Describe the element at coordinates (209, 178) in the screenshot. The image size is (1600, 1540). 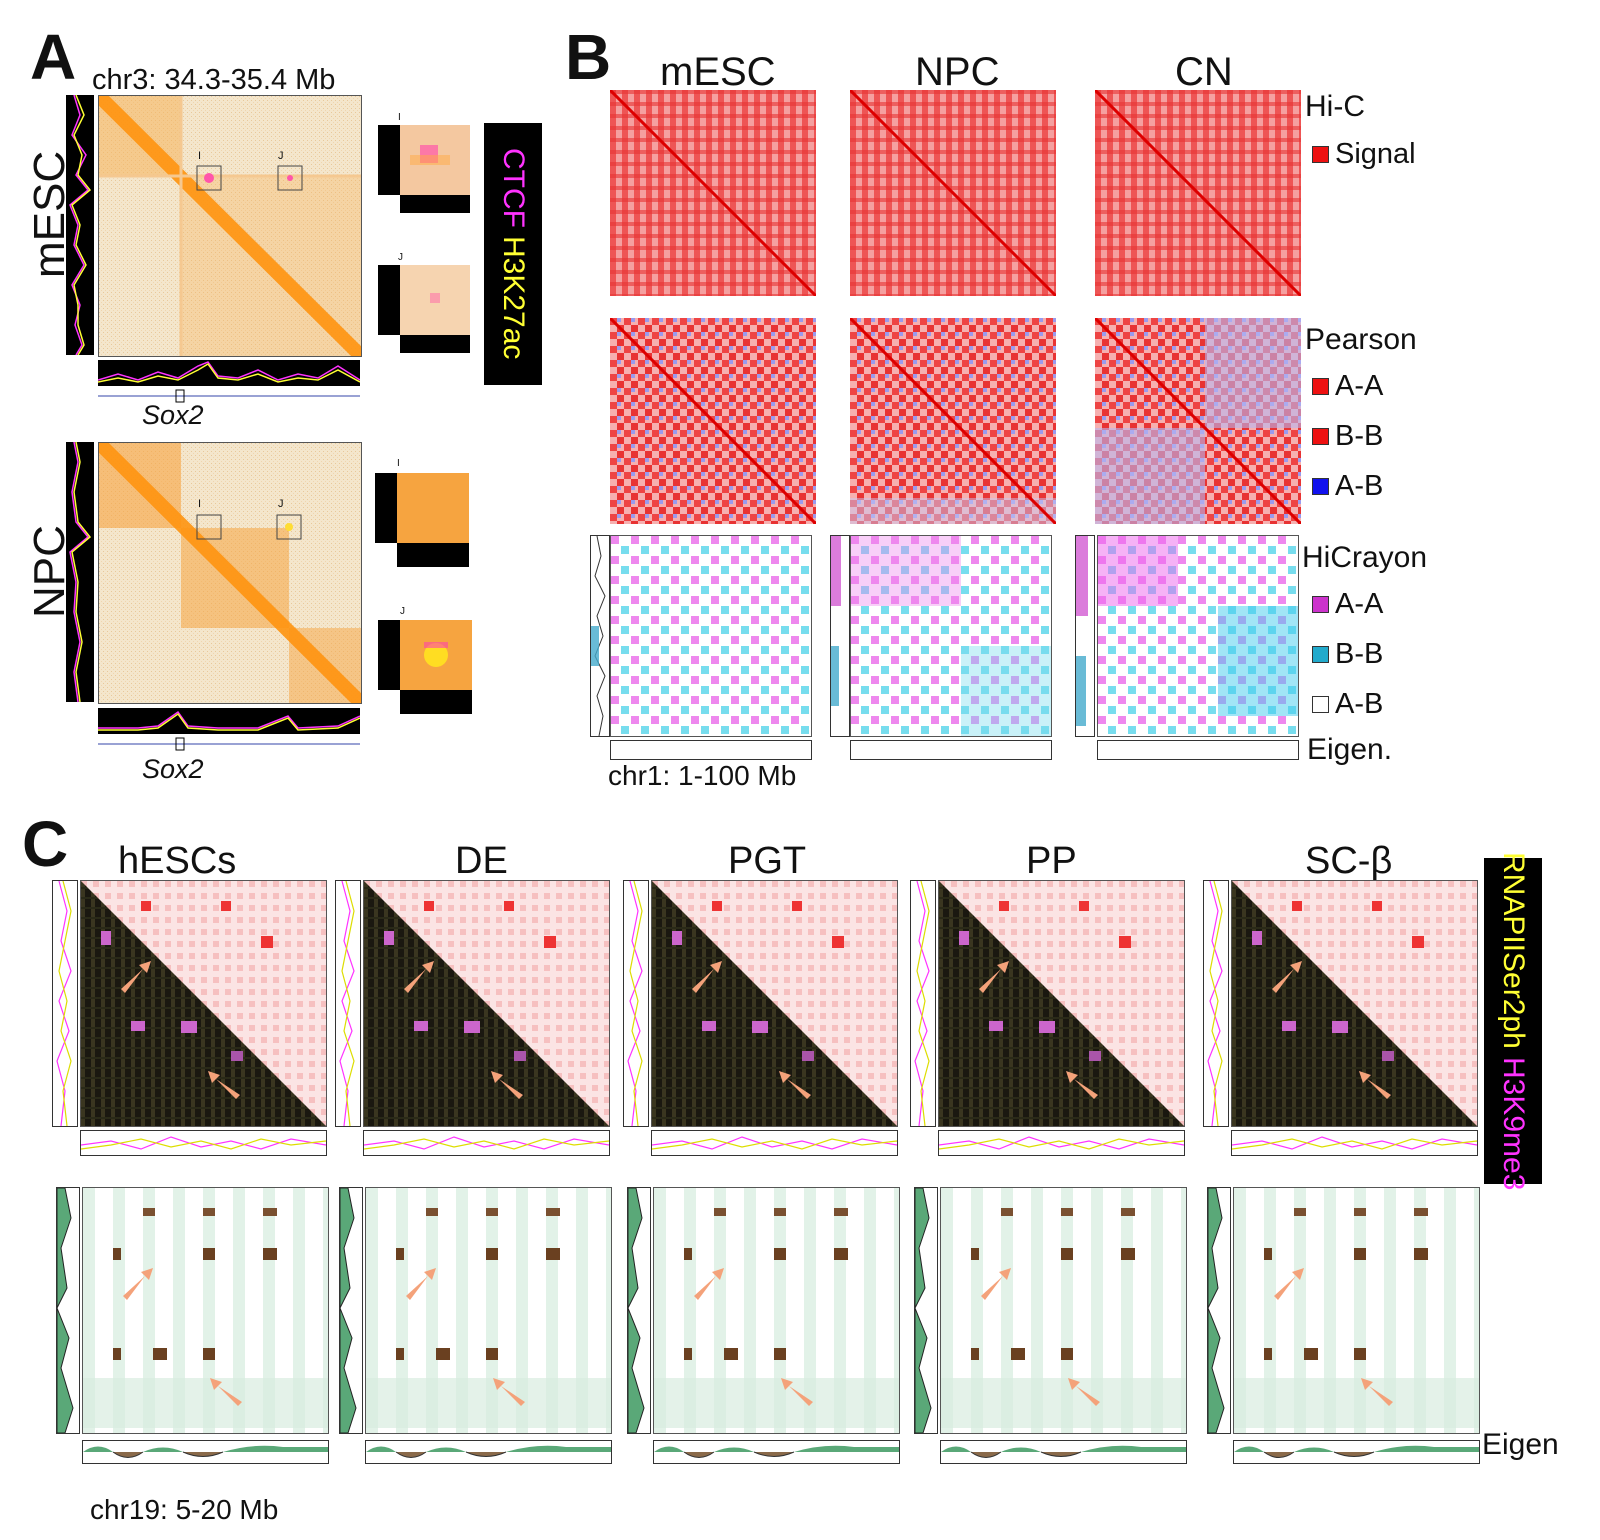
I see `panel-a-mesc-box-i` at that location.